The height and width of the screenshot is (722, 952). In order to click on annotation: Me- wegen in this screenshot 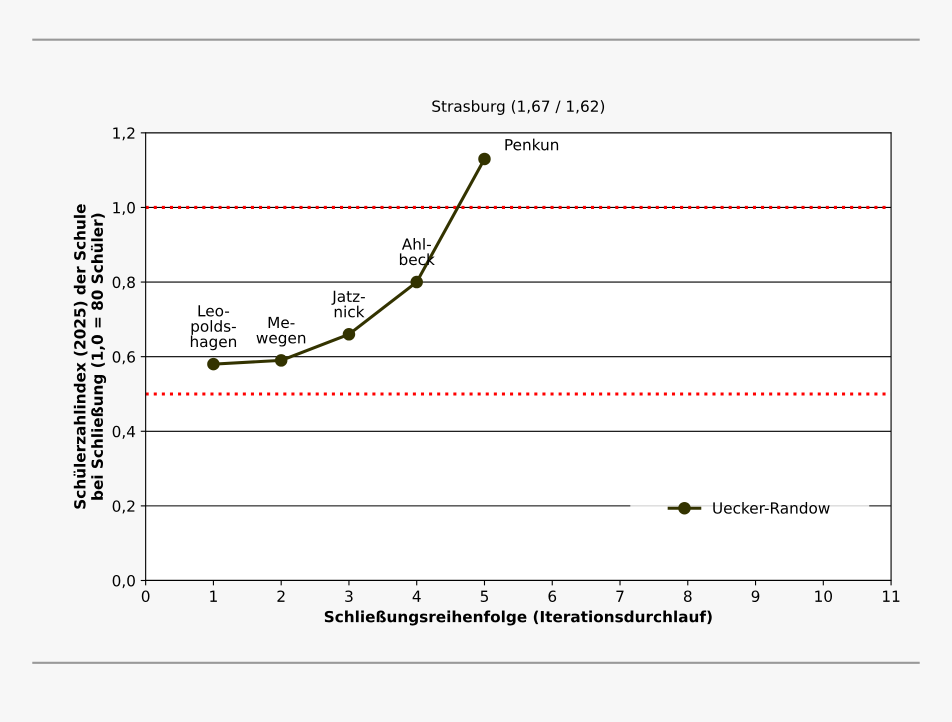, I will do `click(281, 331)`.